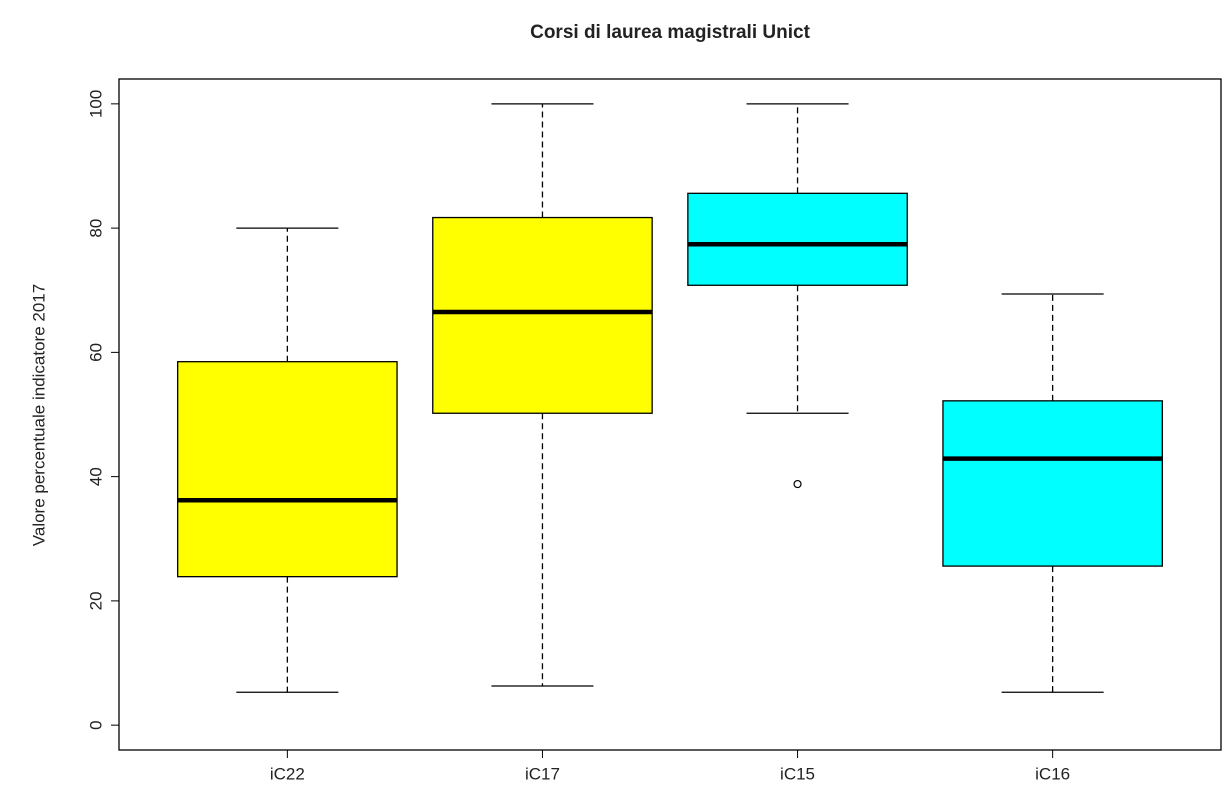 The height and width of the screenshot is (801, 1226). I want to click on x-tick-label: iC16, so click(1052, 773).